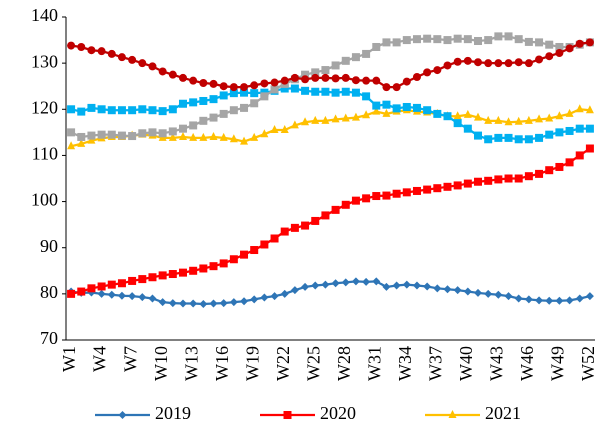 The image size is (598, 434). What do you see at coordinates (44, 61) in the screenshot?
I see `y-tick-label: 130` at bounding box center [44, 61].